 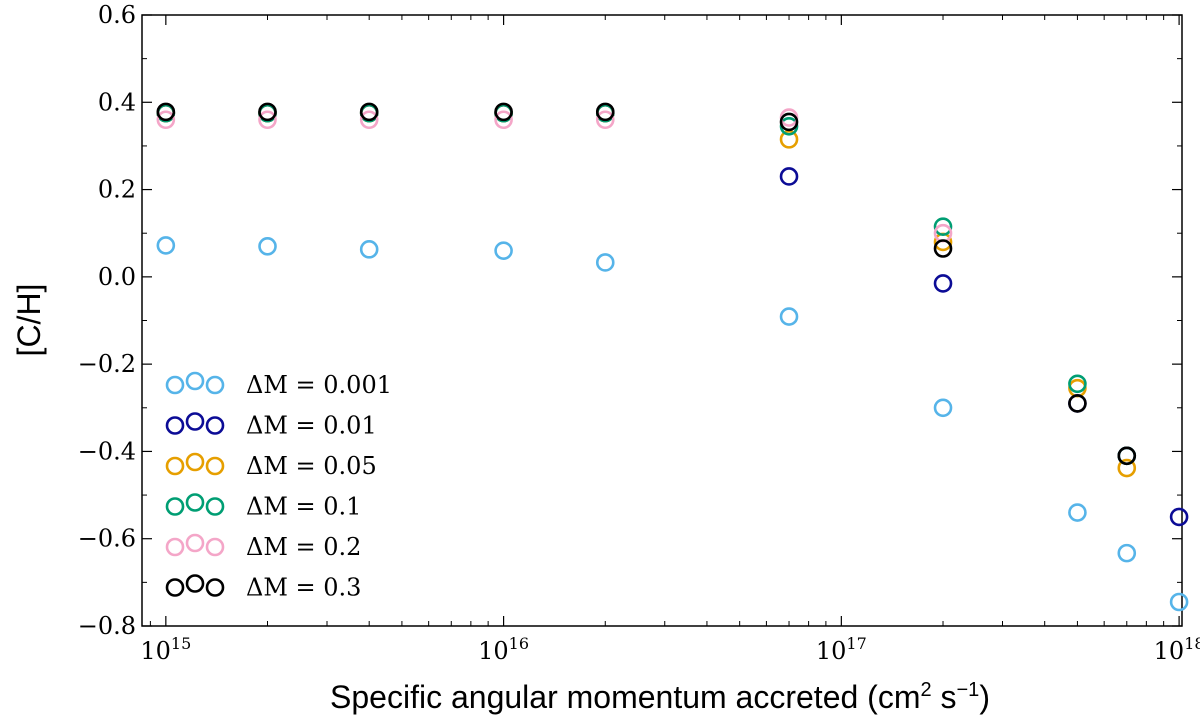 What do you see at coordinates (165, 649) in the screenshot?
I see `x-tick-label: 1015` at bounding box center [165, 649].